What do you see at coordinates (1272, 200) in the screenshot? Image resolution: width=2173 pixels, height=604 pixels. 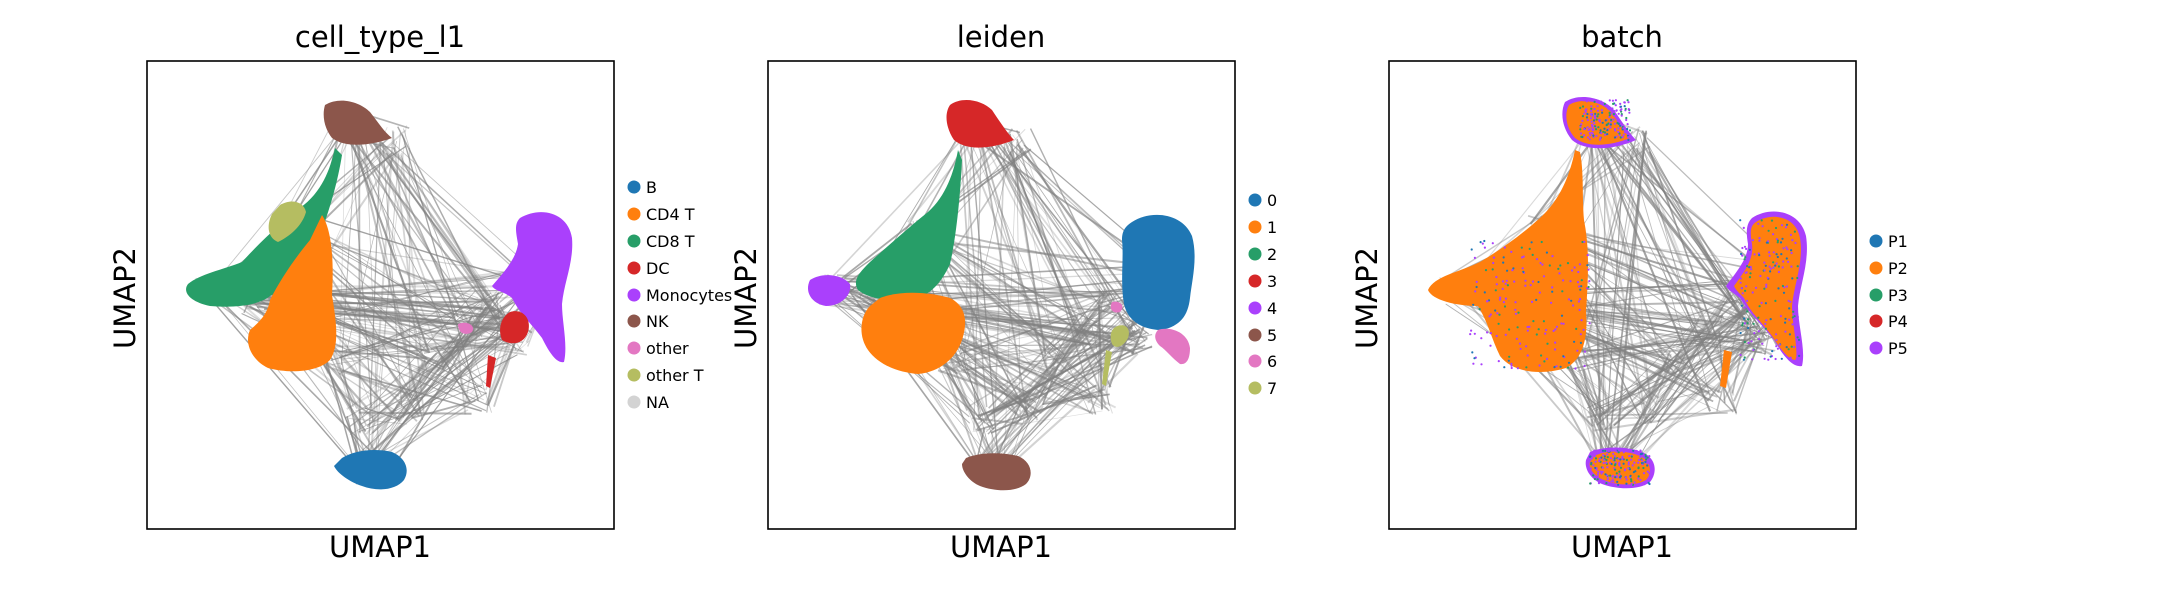 I see `legend-label-0: 0` at bounding box center [1272, 200].